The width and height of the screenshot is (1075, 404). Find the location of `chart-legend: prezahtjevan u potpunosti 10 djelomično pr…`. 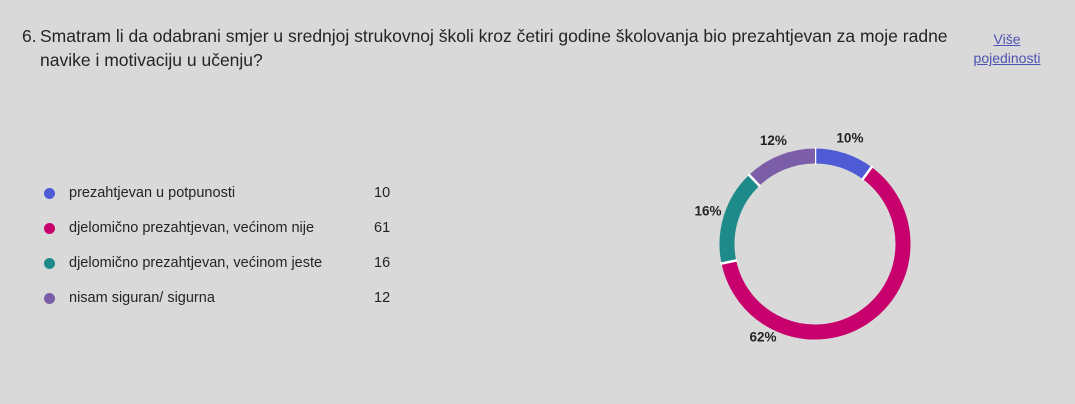

chart-legend: prezahtjevan u potpunosti 10 djelomično pr… is located at coordinates (224, 246).